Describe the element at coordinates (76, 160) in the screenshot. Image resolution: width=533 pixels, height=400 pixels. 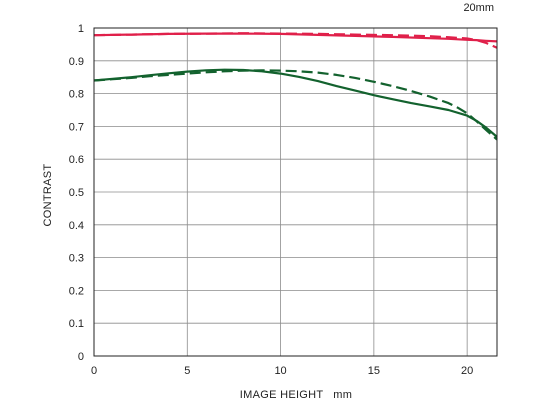
I see `y-tick-label: 0.6` at that location.